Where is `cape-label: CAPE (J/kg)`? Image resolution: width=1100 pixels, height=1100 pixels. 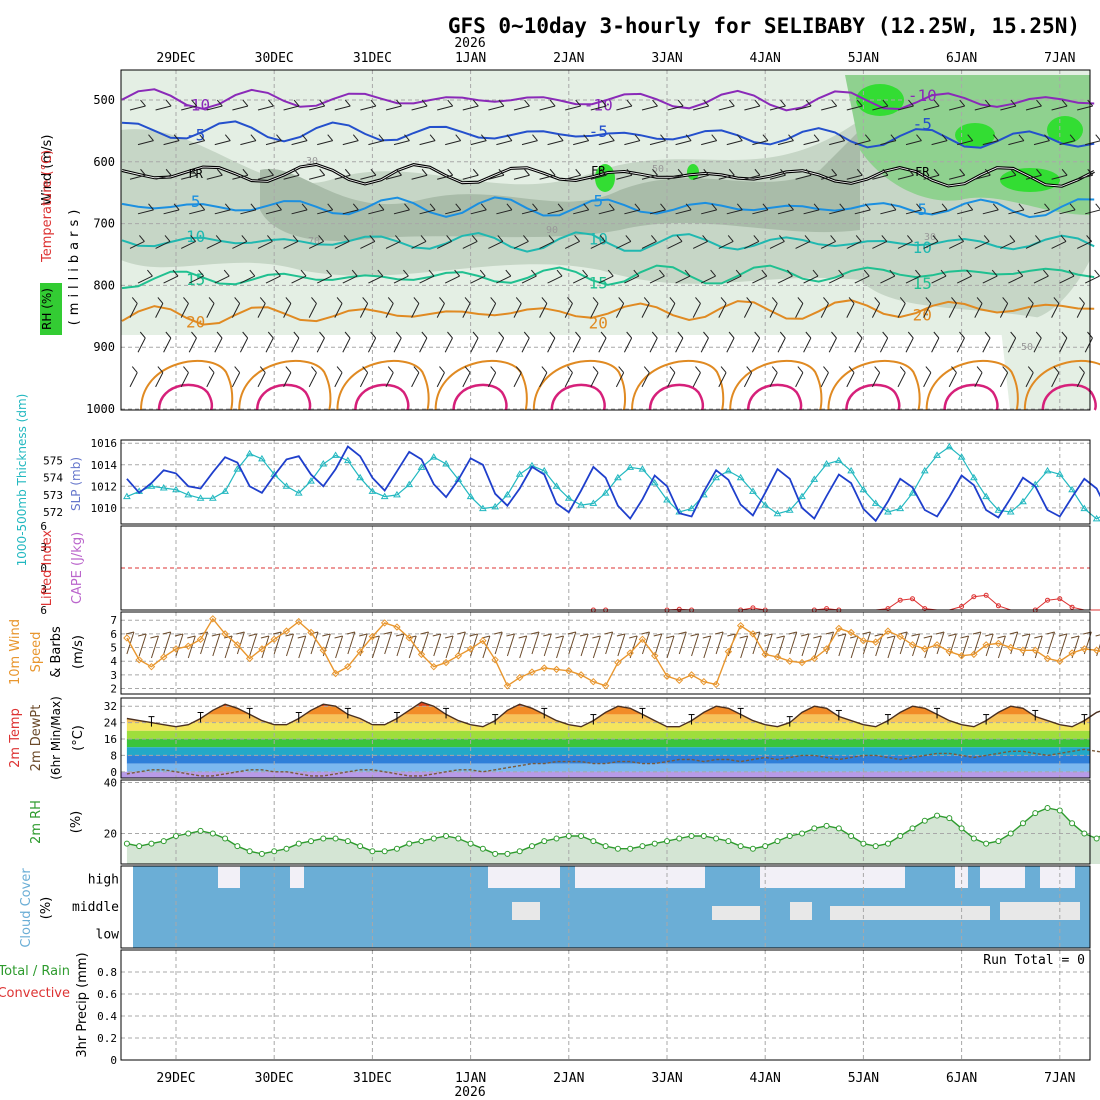 cape-label: CAPE (J/kg) is located at coordinates (77, 568).